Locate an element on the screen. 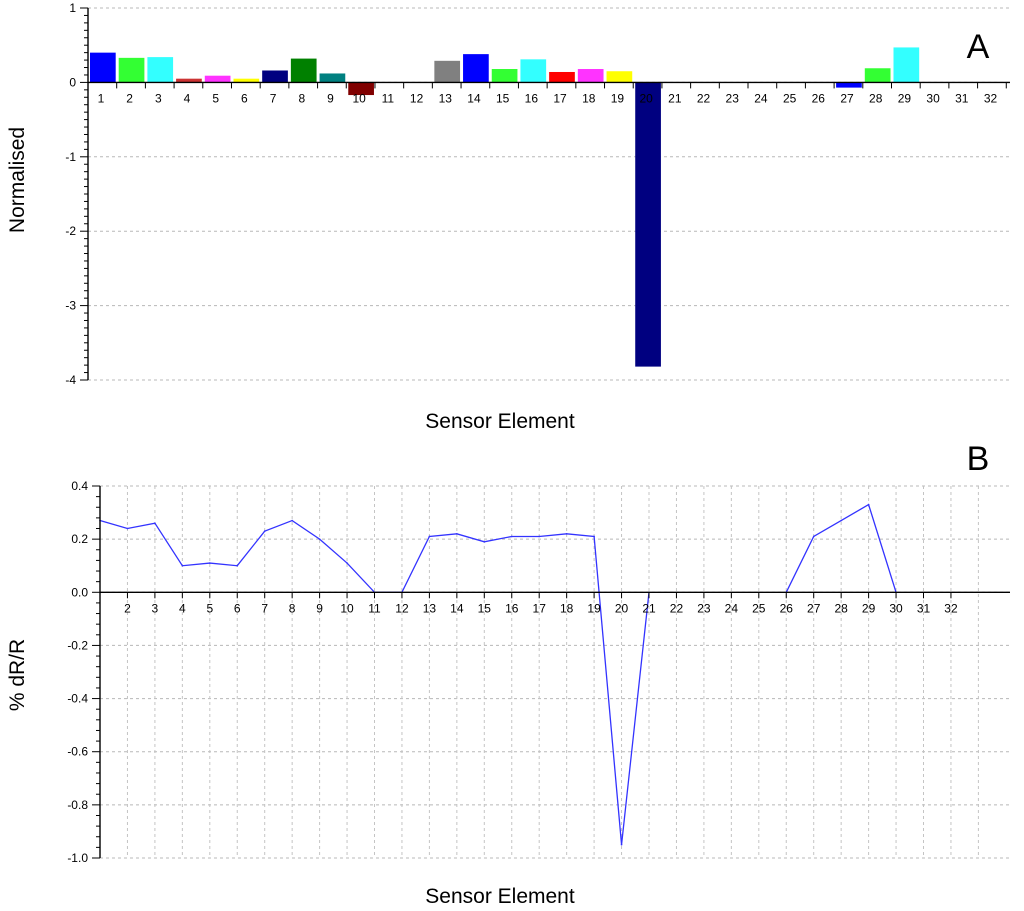 The height and width of the screenshot is (911, 1024). x-tick-label: 8 is located at coordinates (301, 98).